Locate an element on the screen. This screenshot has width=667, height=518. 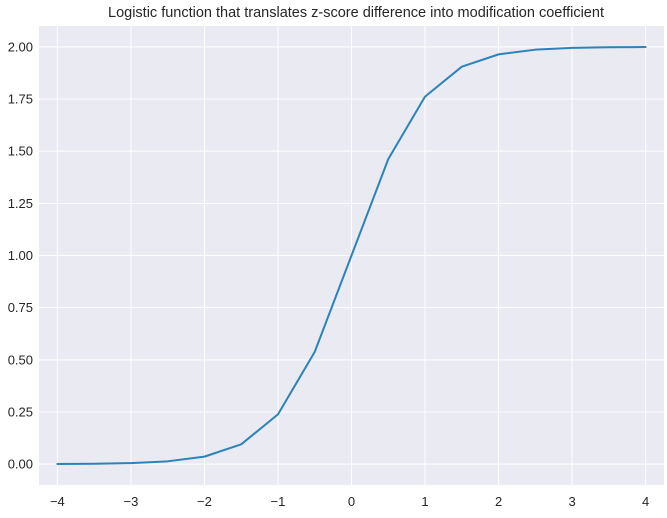
y-tick-label: 0.75 is located at coordinates (20, 307).